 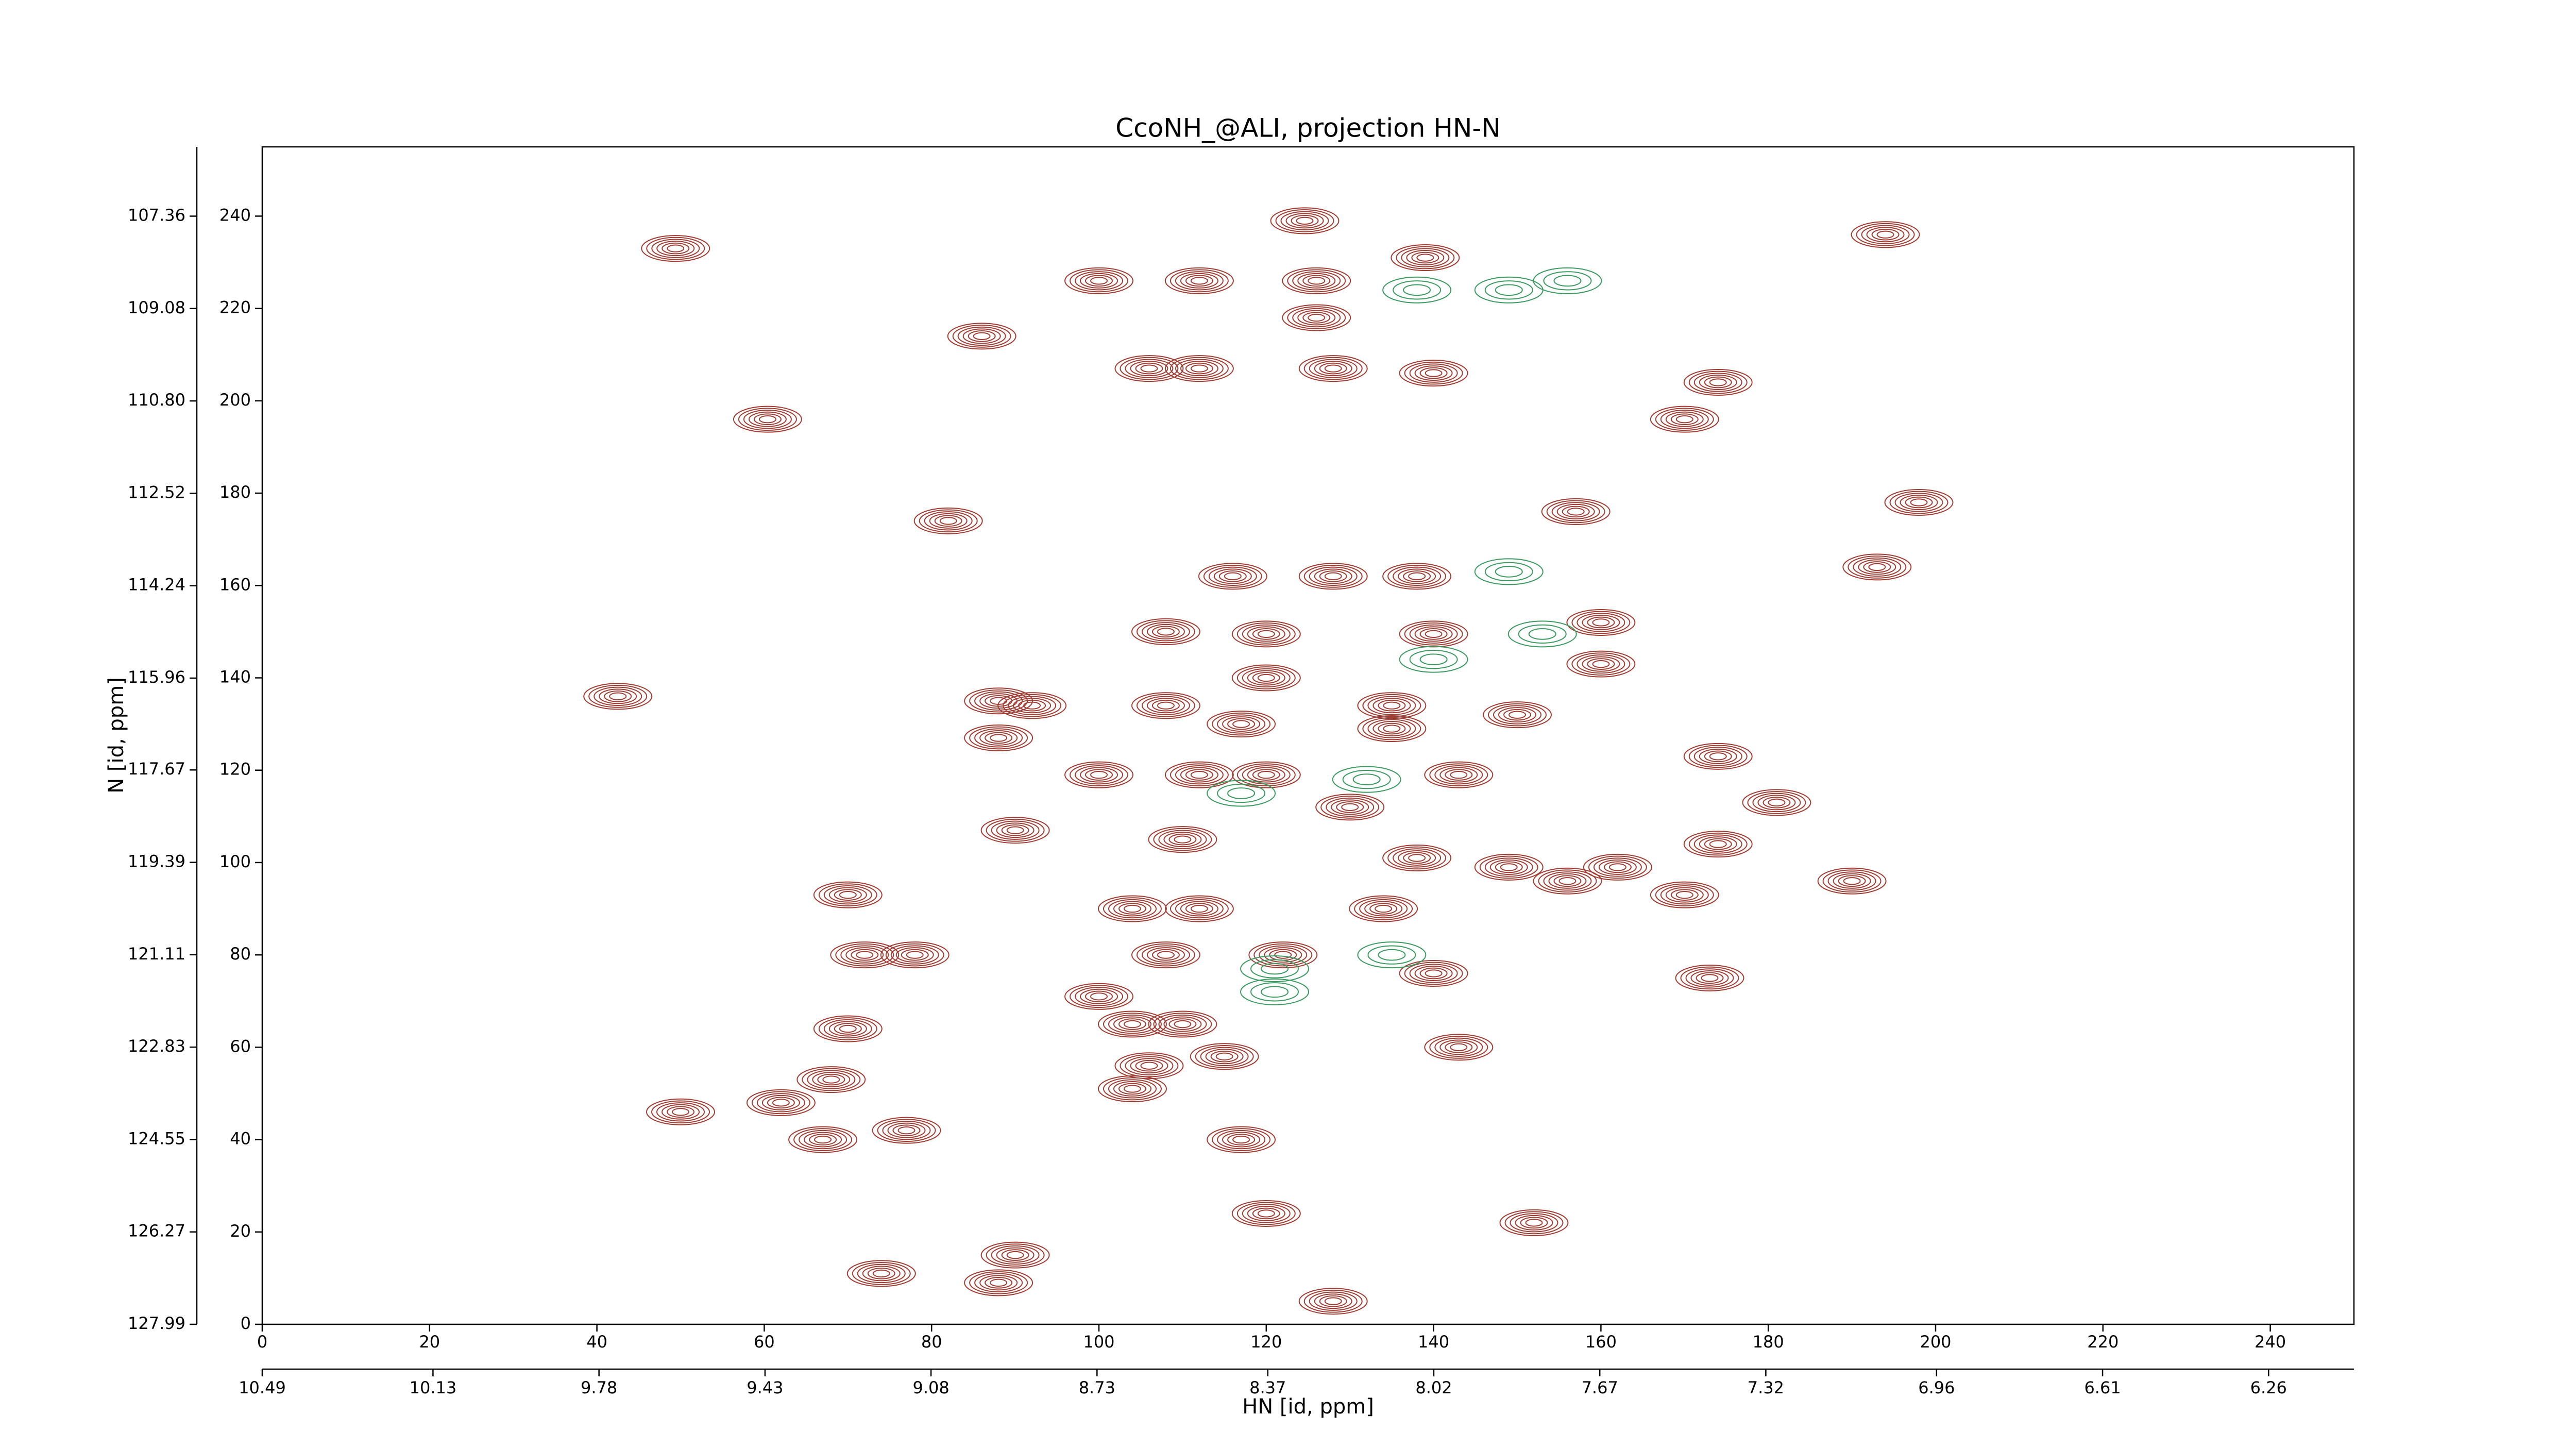 What do you see at coordinates (240, 1046) in the screenshot?
I see `y-tick-label: 60` at bounding box center [240, 1046].